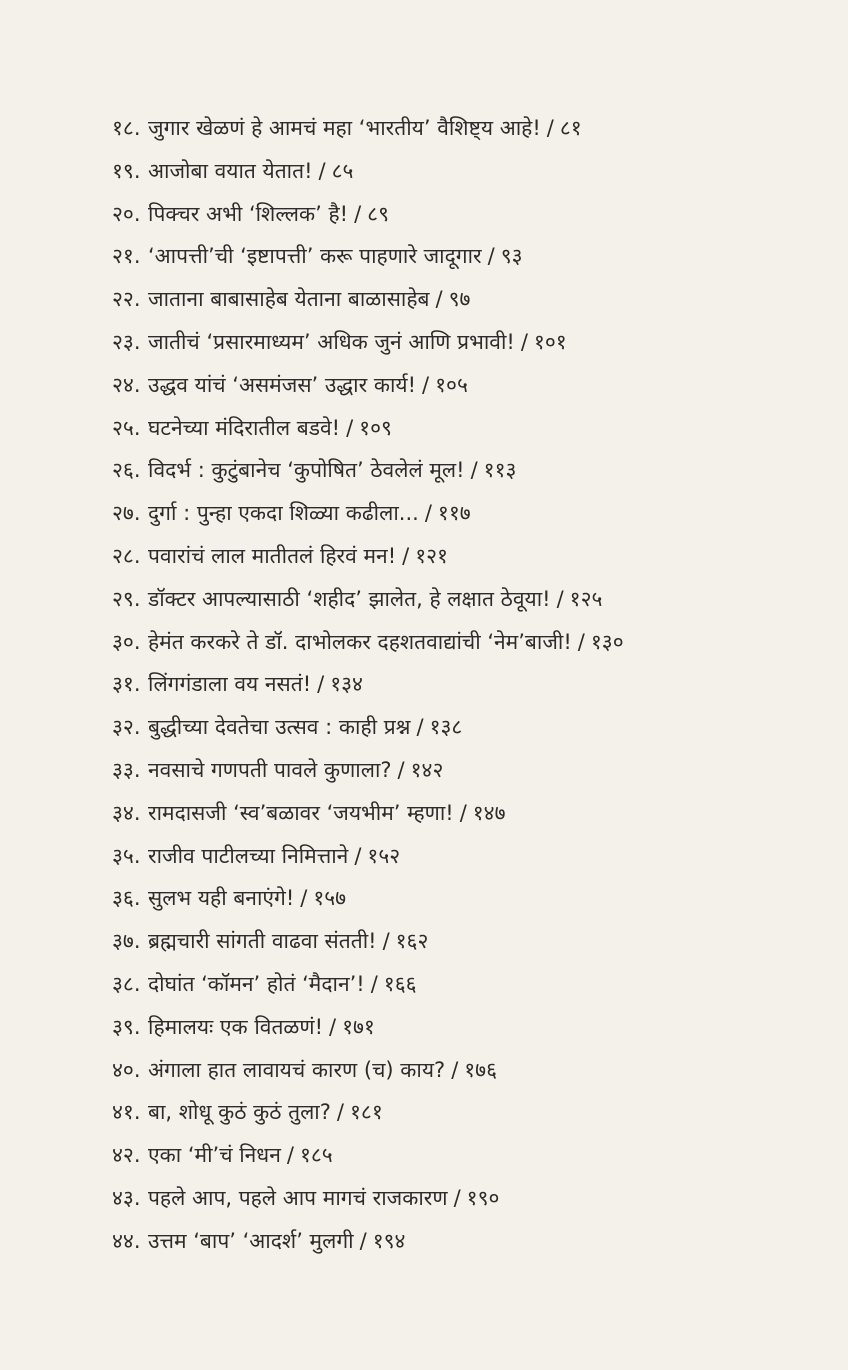 This screenshot has height=1370, width=848. What do you see at coordinates (239, 1112) in the screenshot?
I see `entry-title: बा, शोधू कुठं कुठं तुला?` at bounding box center [239, 1112].